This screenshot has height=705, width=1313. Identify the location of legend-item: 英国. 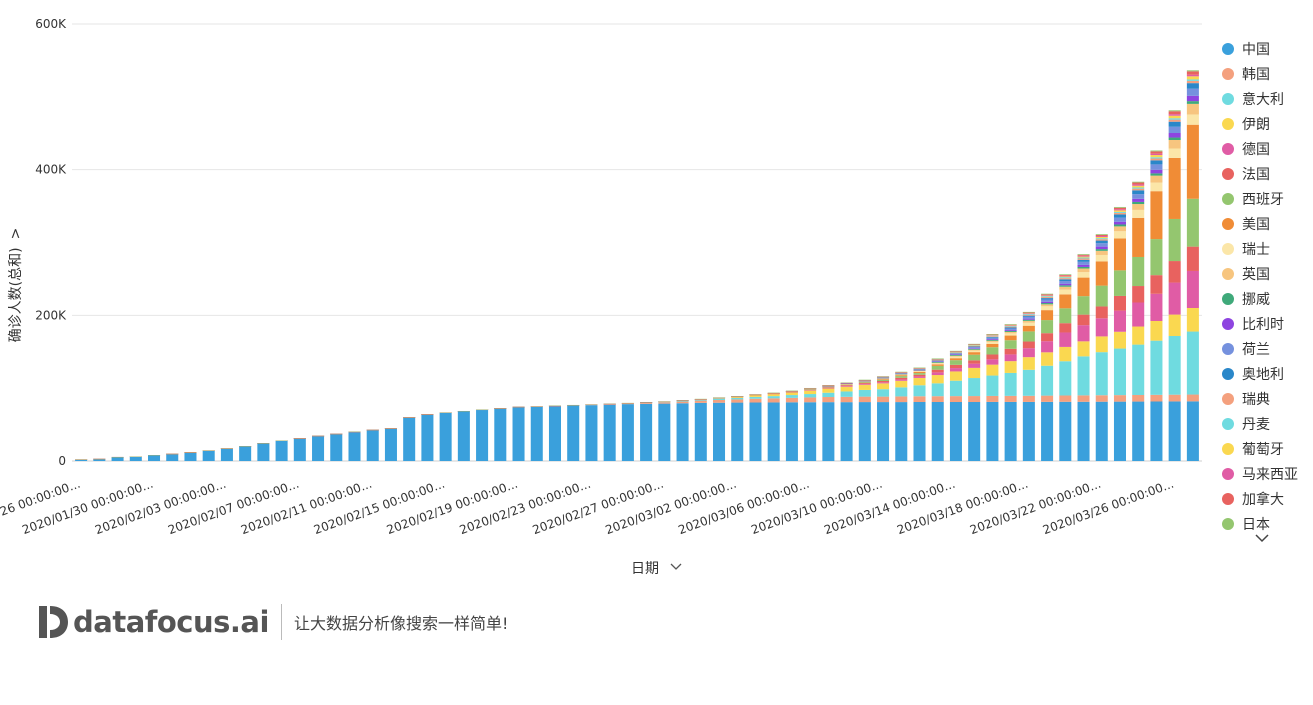
(1260, 273).